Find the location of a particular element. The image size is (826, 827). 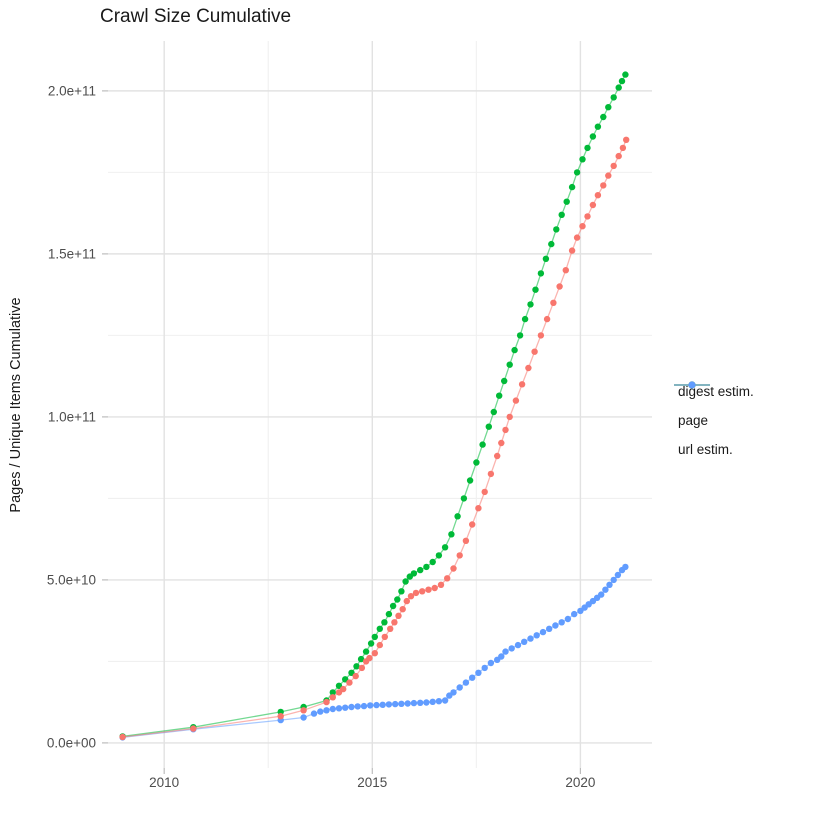

legend-key-point is located at coordinates (692, 385).